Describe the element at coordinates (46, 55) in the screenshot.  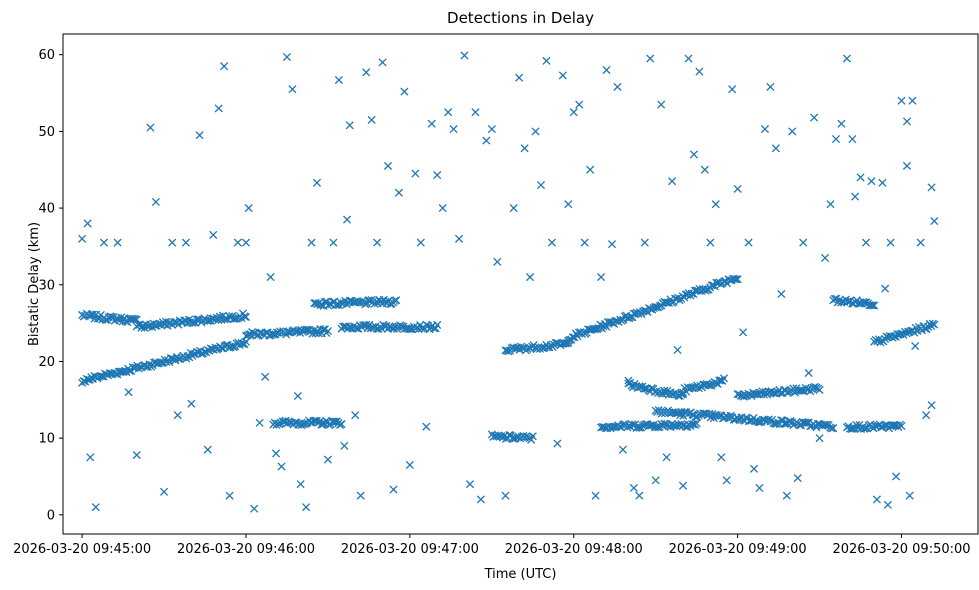
I see `y-tick-label: 60` at that location.